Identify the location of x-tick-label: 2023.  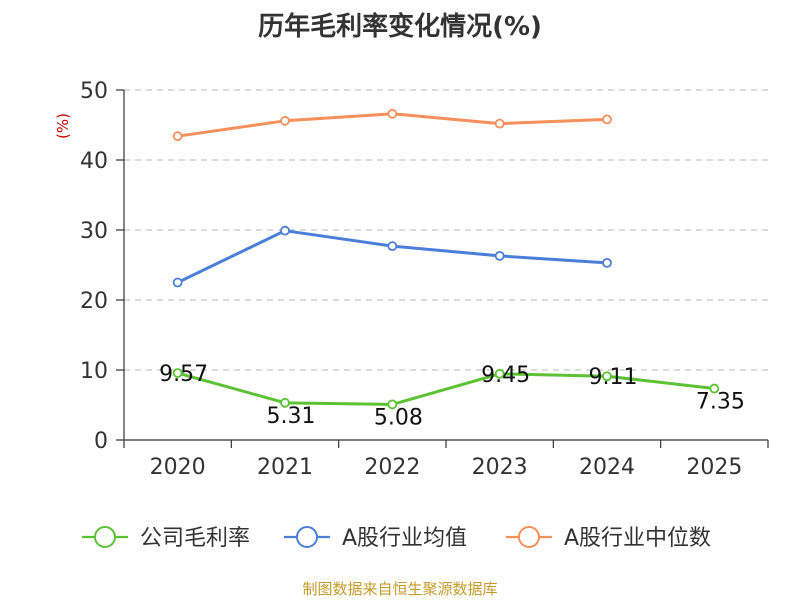
(500, 467).